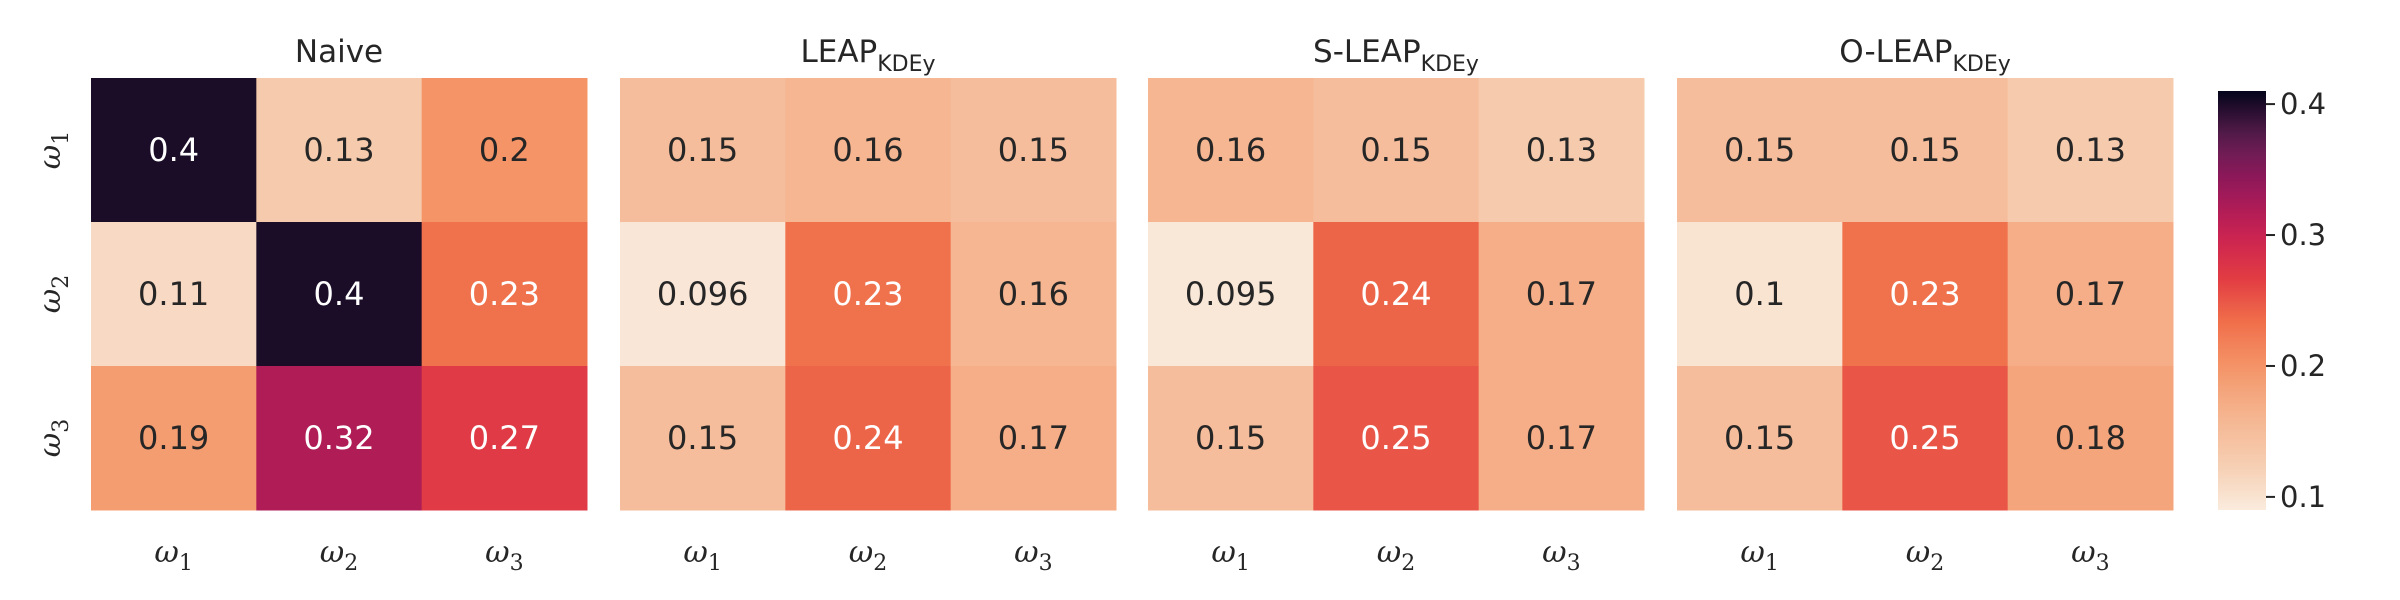 This screenshot has height=600, width=2400. I want to click on y-tick-label: ω3, so click(53, 438).